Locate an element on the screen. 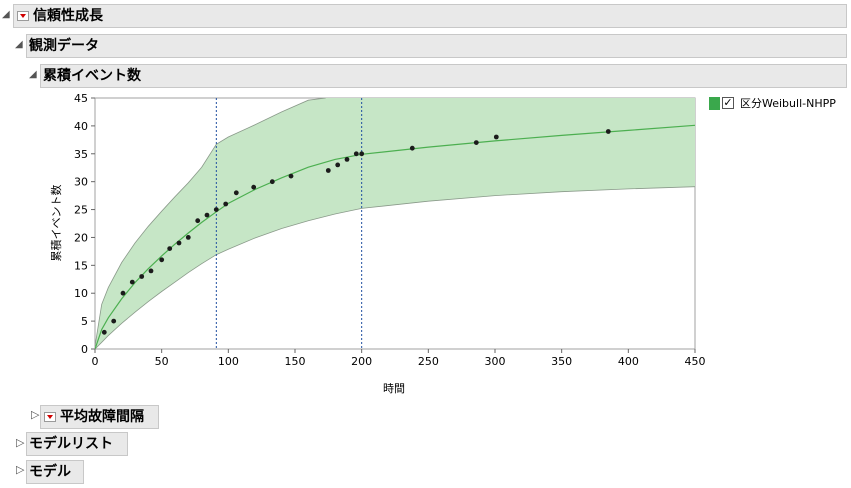 The width and height of the screenshot is (851, 488). observed-data-title: 観測データ is located at coordinates (64, 46).